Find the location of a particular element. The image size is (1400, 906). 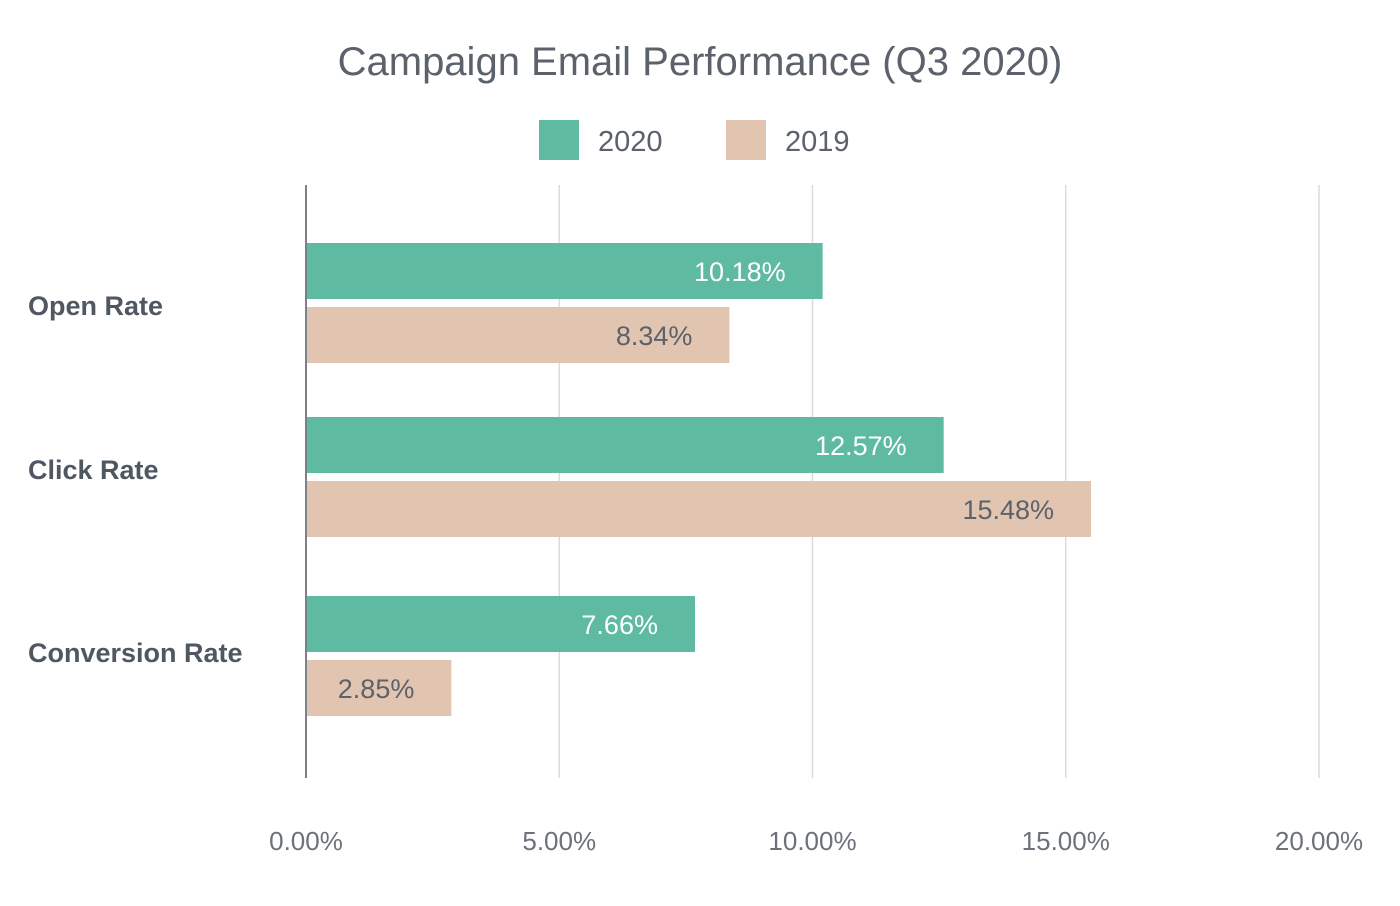

legend-swatch-2020 is located at coordinates (559, 140).